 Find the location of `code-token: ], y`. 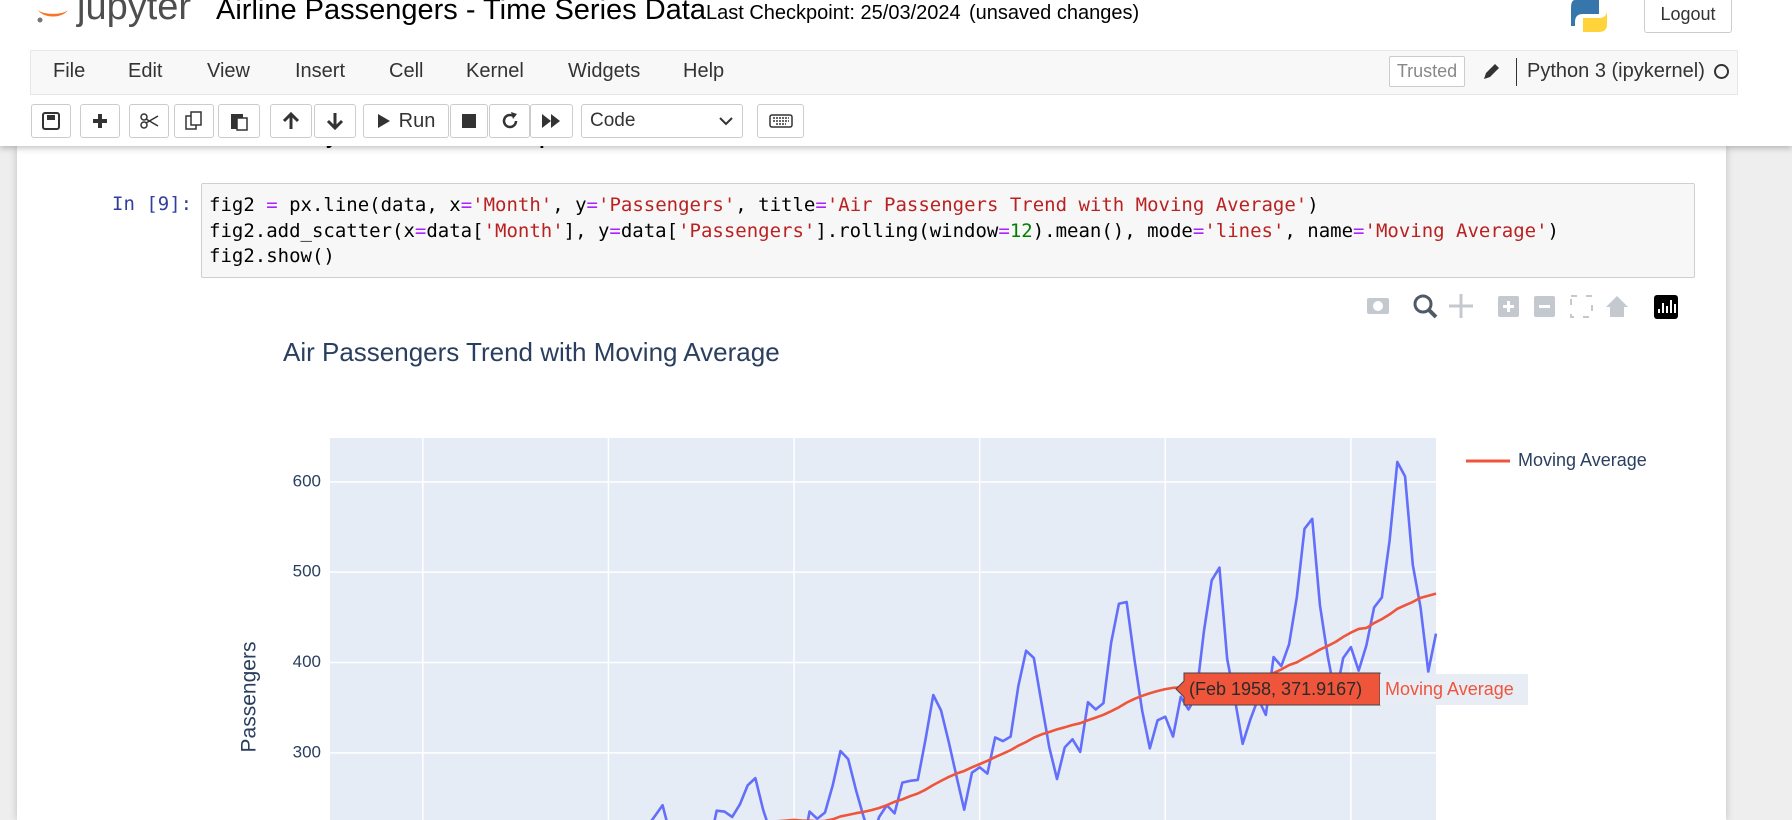

code-token: ], y is located at coordinates (586, 230).